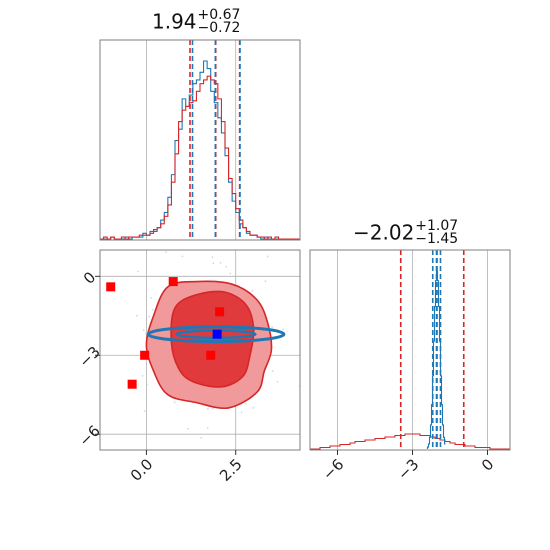 The width and height of the screenshot is (550, 550). Describe the element at coordinates (89, 277) in the screenshot. I see `p2-ytick-label-0: 0` at that location.